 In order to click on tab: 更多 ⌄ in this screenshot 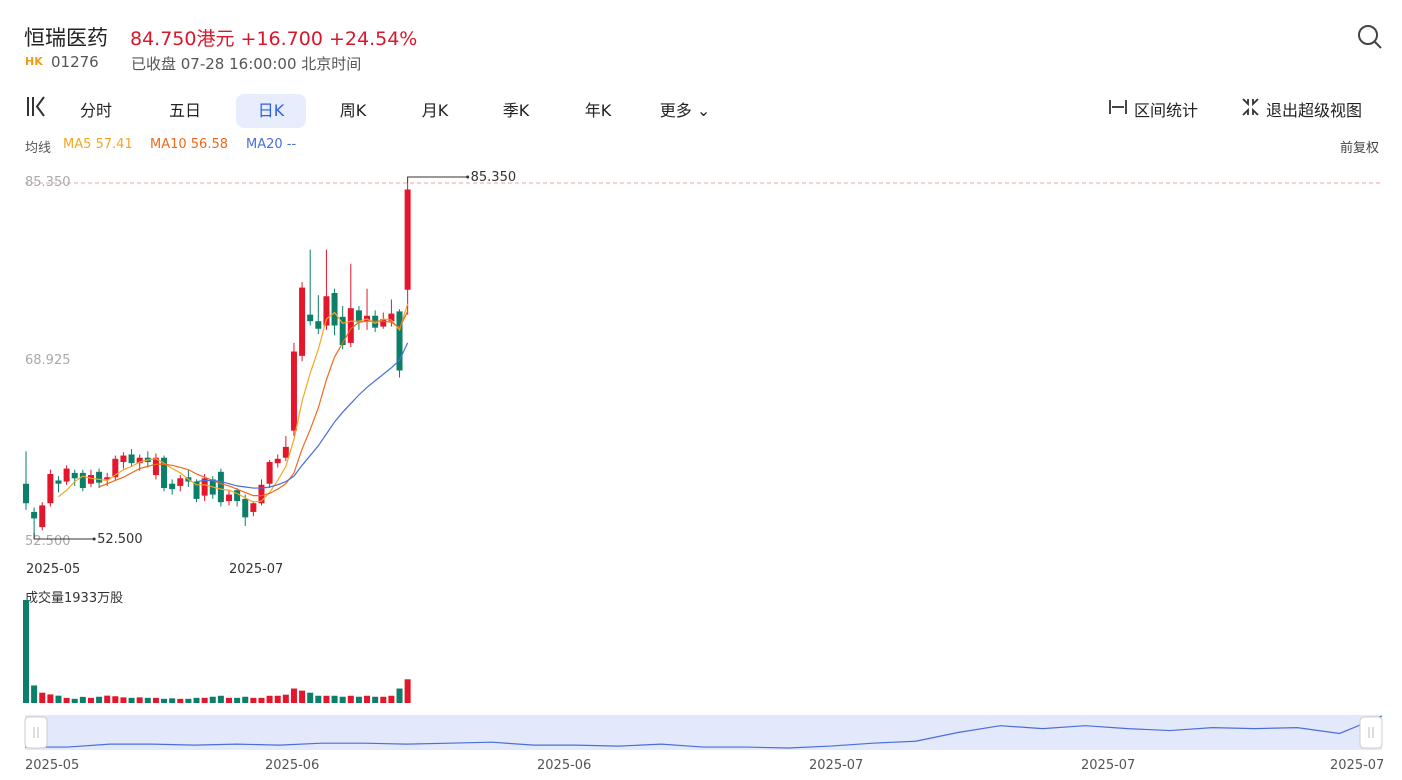, I will do `click(685, 110)`.